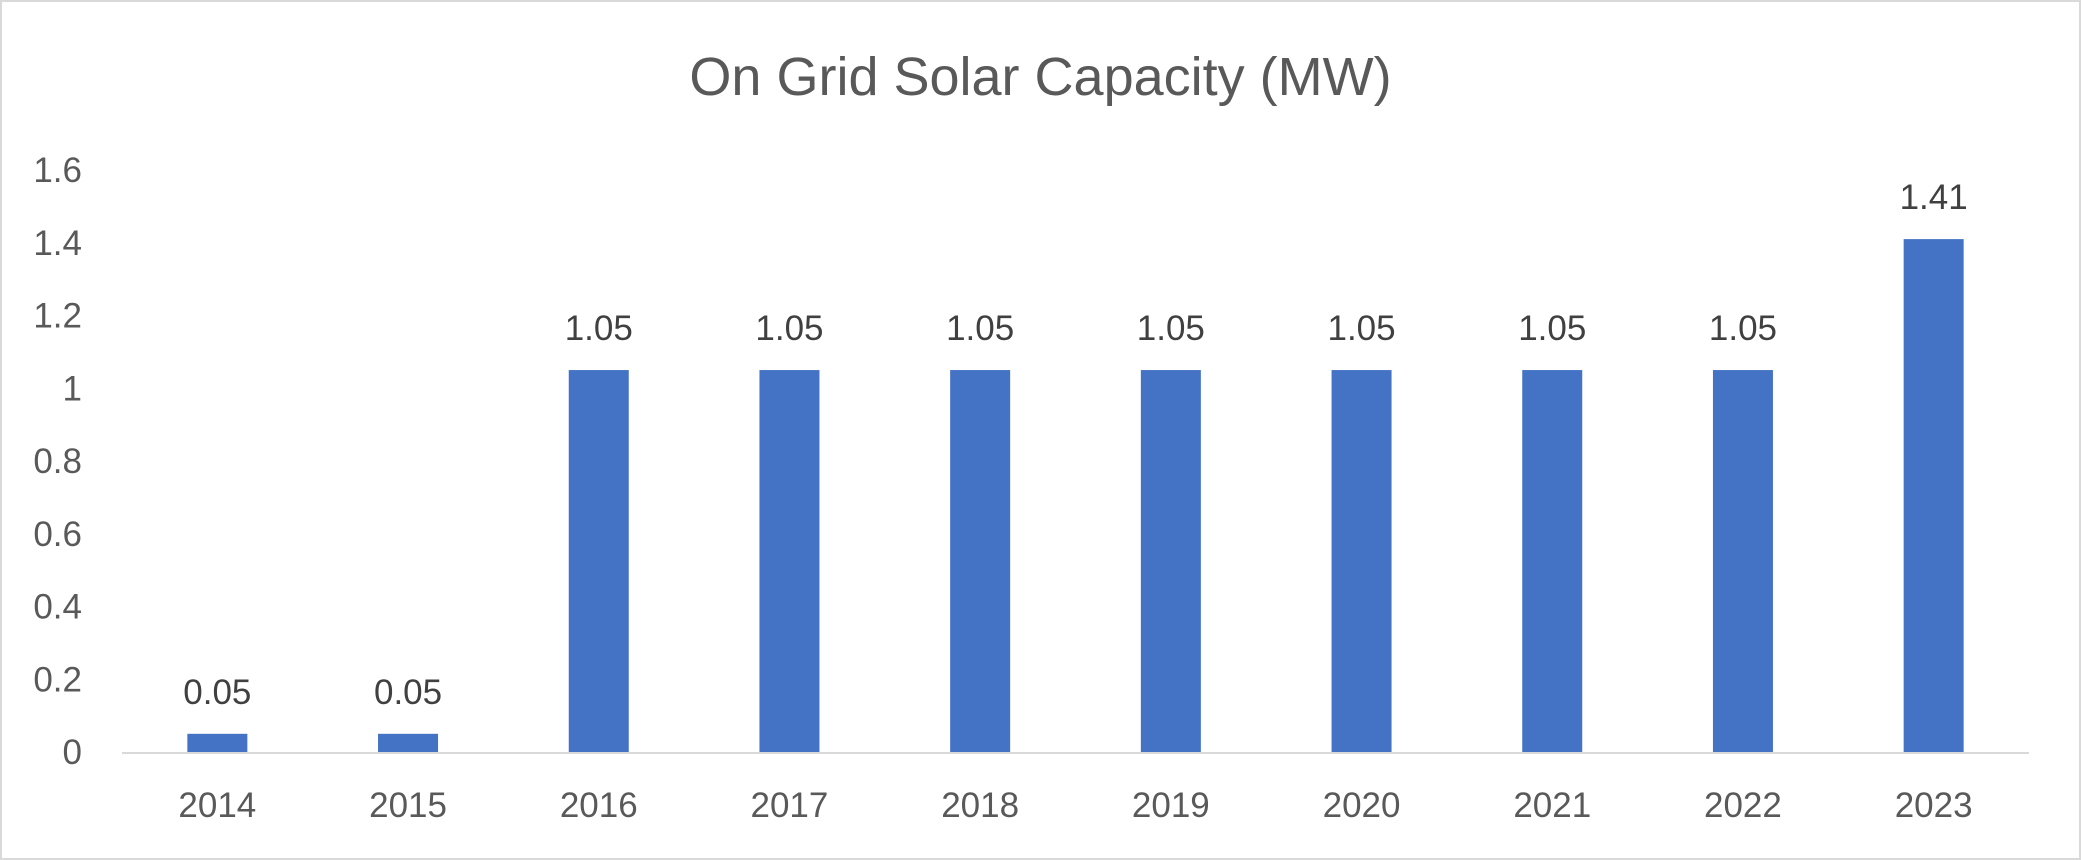  Describe the element at coordinates (1742, 561) in the screenshot. I see `bar-2022` at that location.